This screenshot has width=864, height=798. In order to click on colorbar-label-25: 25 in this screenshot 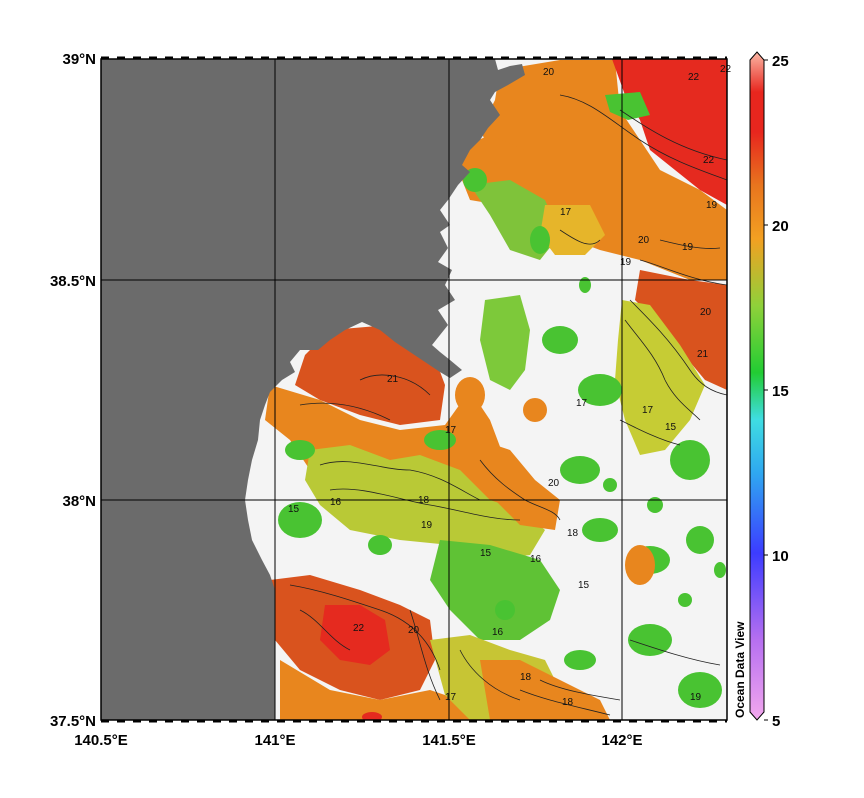, I will do `click(780, 61)`.